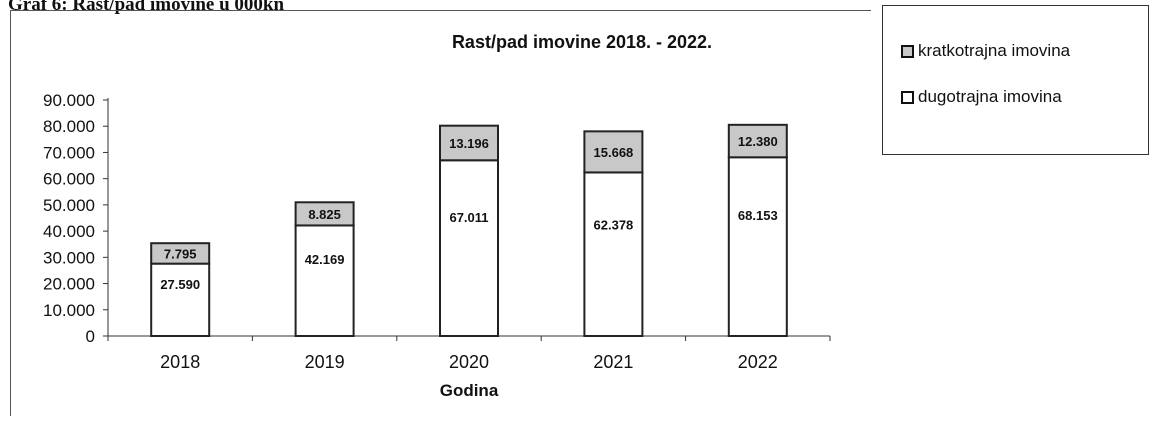  I want to click on legend-label: dugotrajna imovina, so click(990, 96).